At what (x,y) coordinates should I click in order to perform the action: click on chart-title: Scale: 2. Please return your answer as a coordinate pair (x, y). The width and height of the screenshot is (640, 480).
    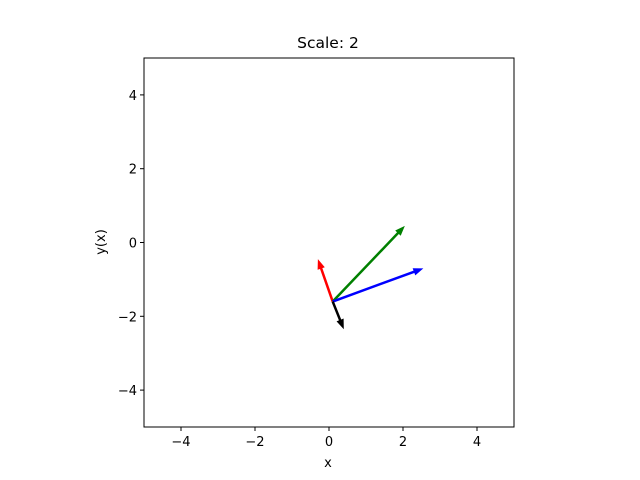
    Looking at the image, I should click on (328, 43).